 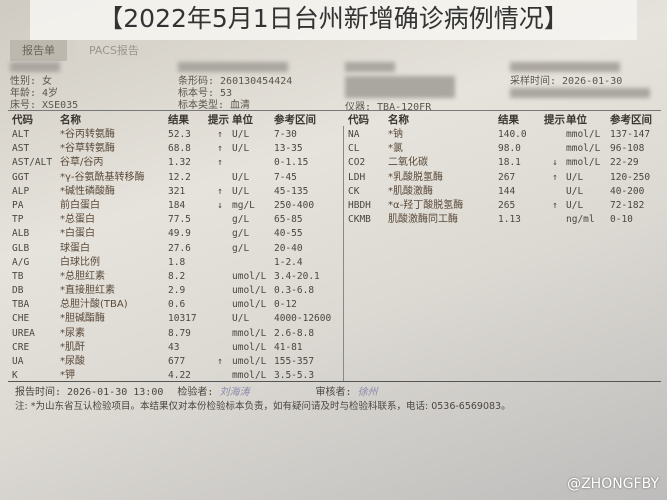 What do you see at coordinates (354, 191) in the screenshot?
I see `cell-code: CK` at bounding box center [354, 191].